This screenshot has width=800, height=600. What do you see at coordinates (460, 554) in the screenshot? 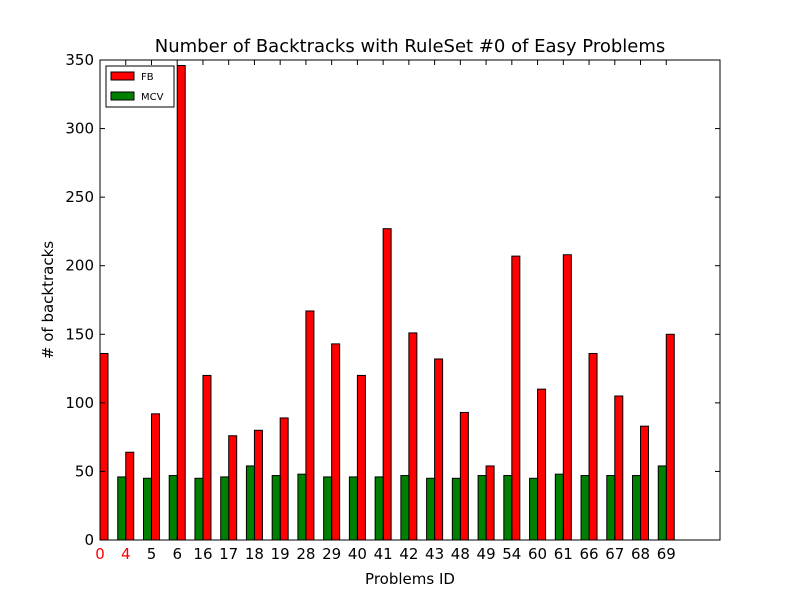
I see `x-tick-label-48: 48` at bounding box center [460, 554].